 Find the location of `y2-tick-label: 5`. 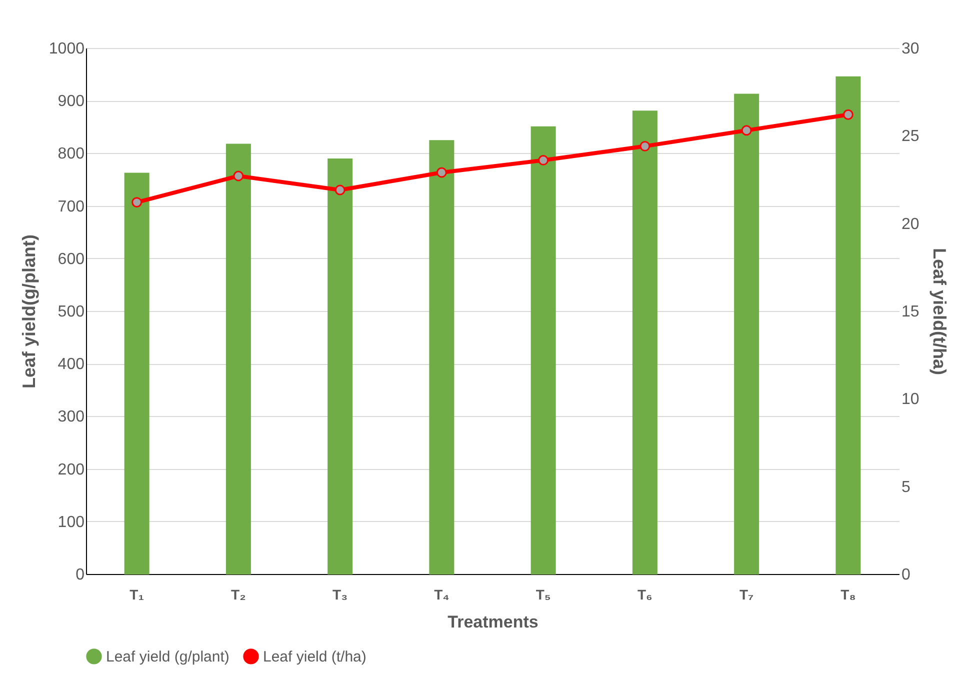

y2-tick-label: 5 is located at coordinates (906, 487).